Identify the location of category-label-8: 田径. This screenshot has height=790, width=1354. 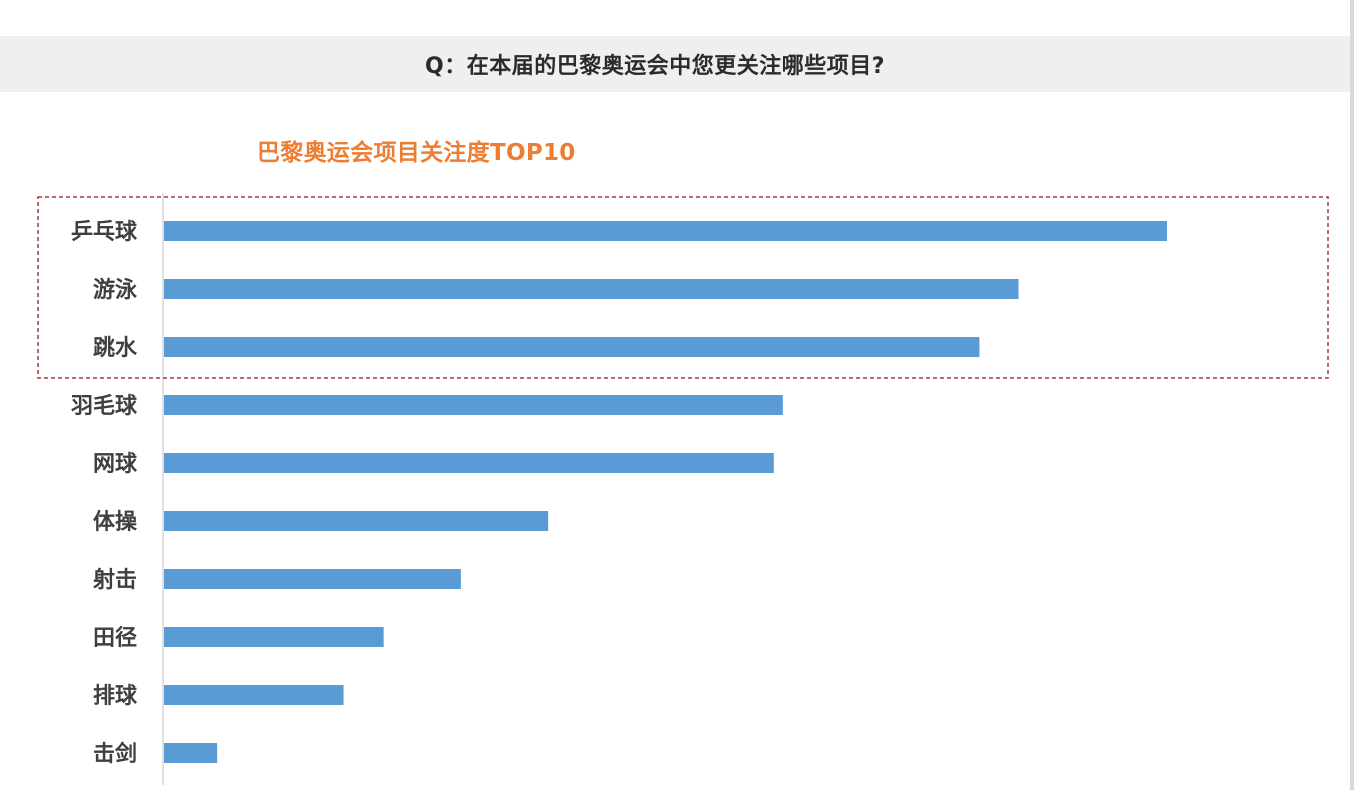
(115, 638).